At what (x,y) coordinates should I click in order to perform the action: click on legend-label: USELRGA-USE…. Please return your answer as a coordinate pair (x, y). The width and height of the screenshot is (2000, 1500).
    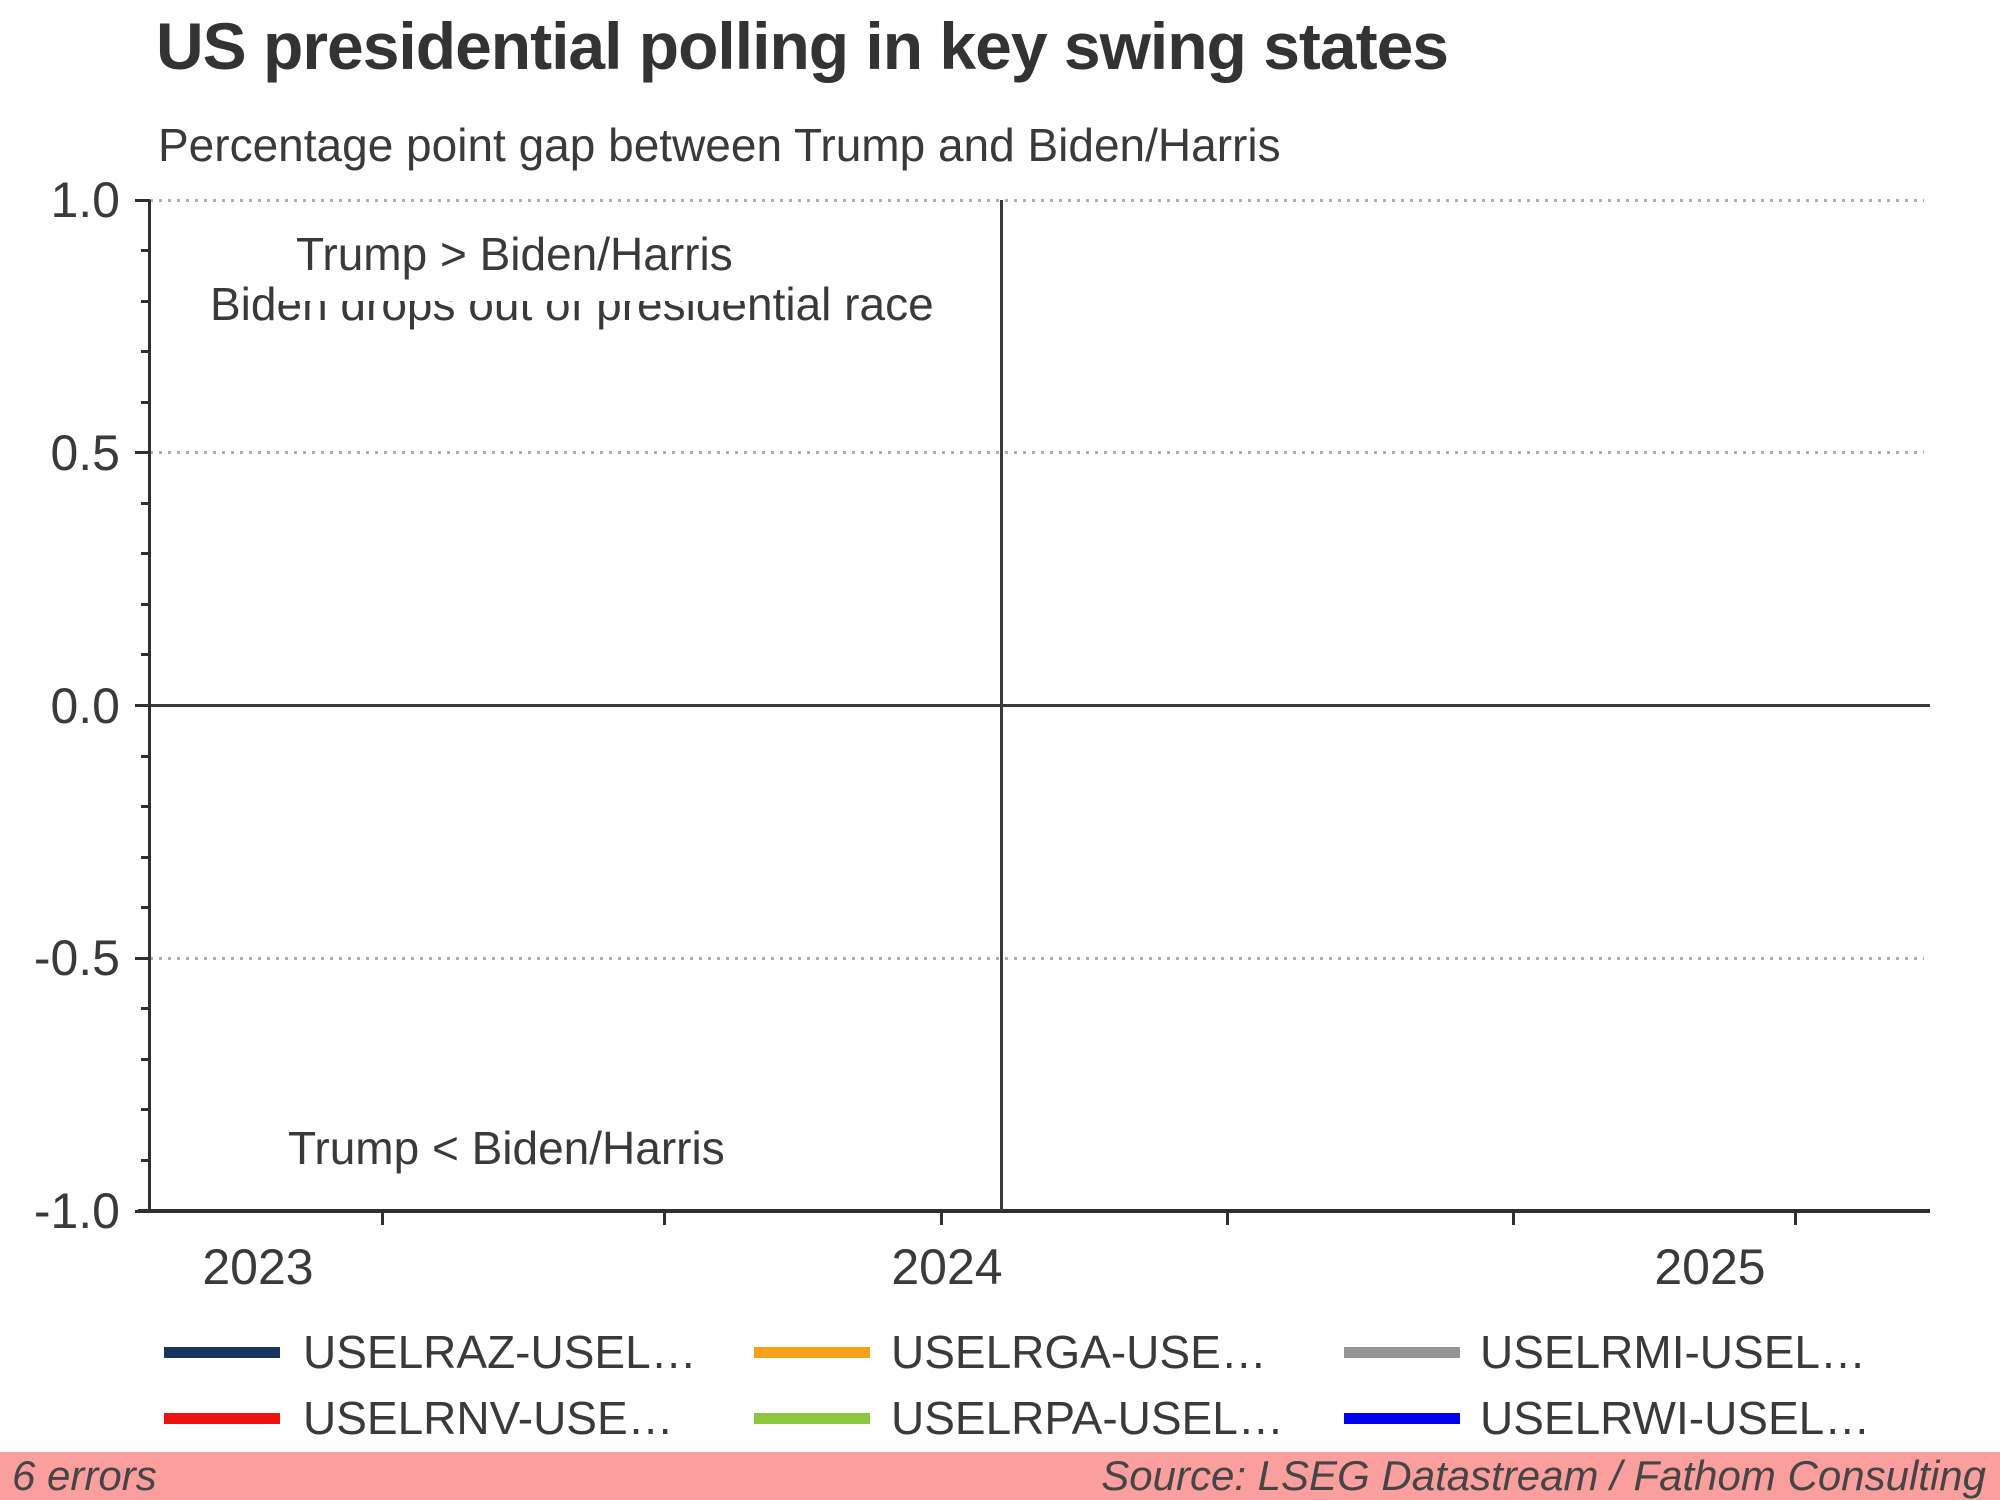
    Looking at the image, I should click on (1079, 1352).